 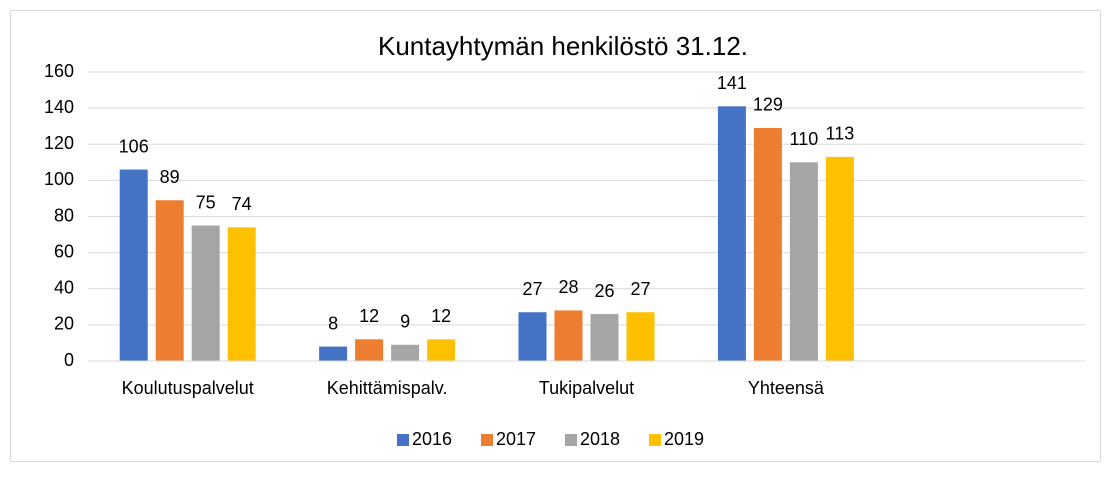 I want to click on x-tick-label: Yhteensä, so click(x=786, y=388).